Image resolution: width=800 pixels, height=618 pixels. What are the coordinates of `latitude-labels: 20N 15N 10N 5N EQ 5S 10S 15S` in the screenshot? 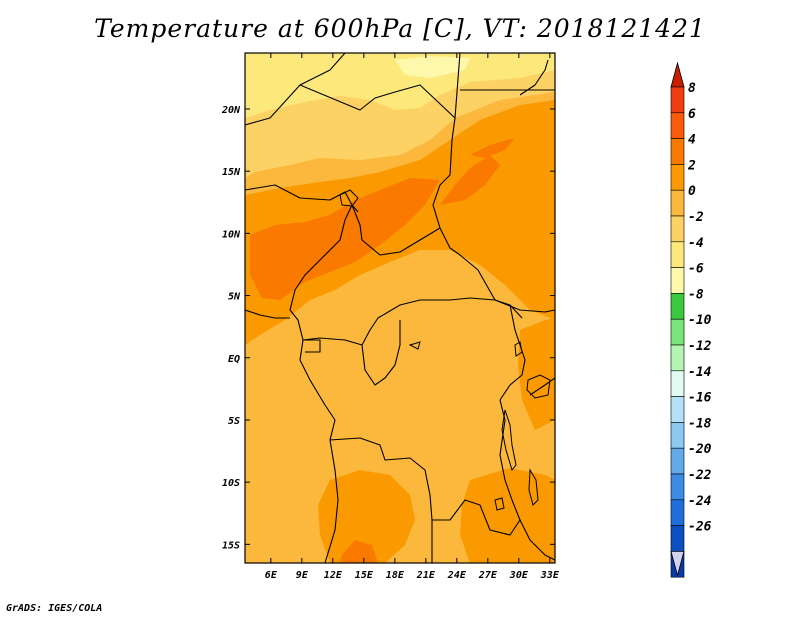 It's located at (231, 328).